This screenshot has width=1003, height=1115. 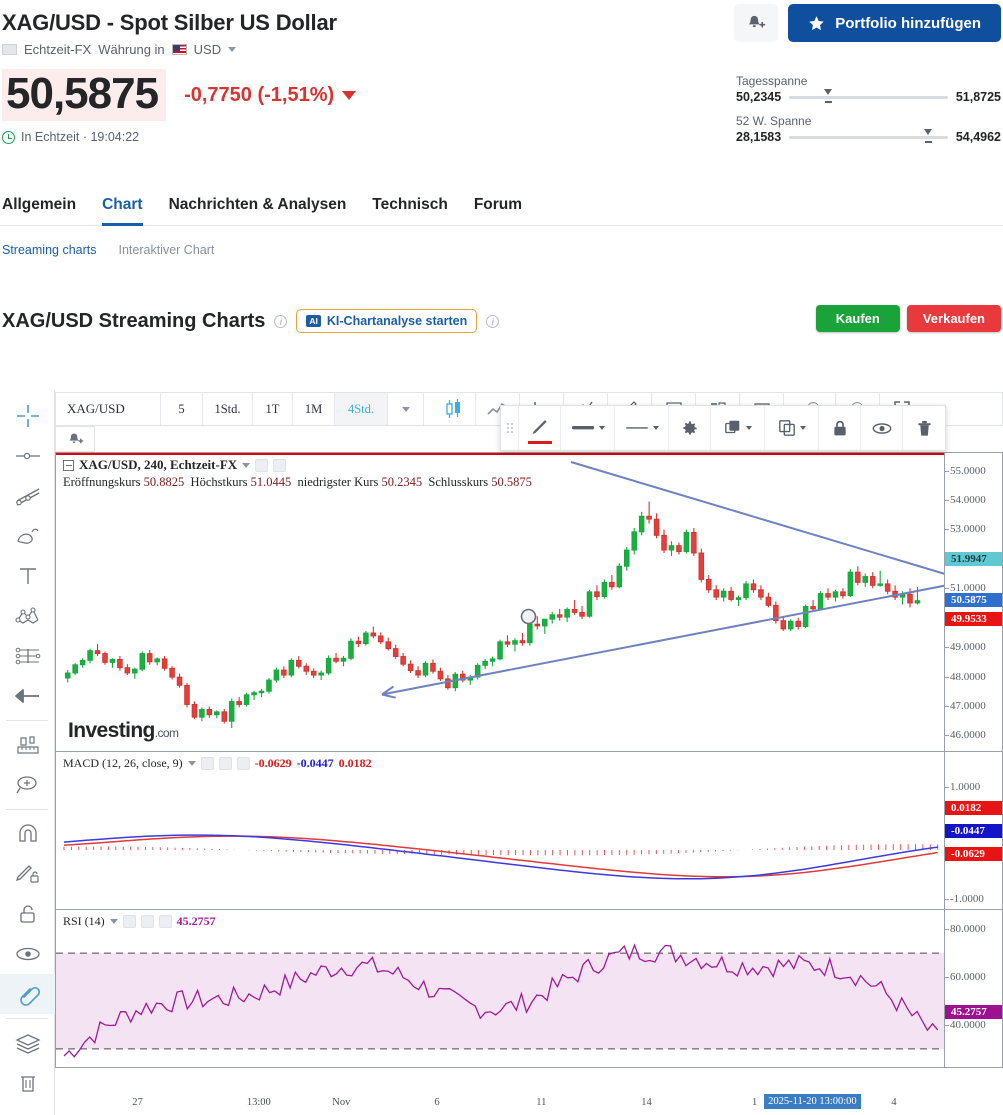 I want to click on currency-label: Währung in, so click(x=131, y=49).